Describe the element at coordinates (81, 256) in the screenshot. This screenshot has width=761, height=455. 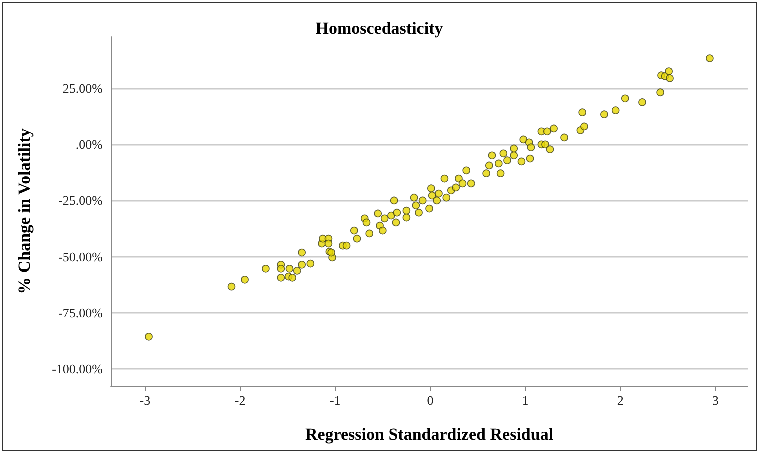
I see `y-tick-label: -50.00%` at that location.